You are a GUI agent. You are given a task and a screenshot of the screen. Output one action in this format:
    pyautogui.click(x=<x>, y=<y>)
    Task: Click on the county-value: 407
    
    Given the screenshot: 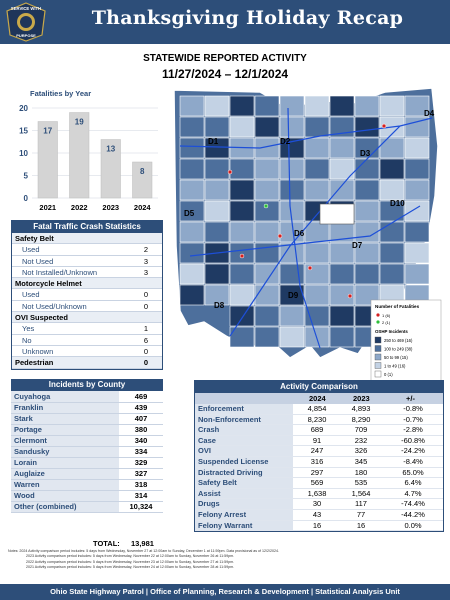 What is the action you would take?
    pyautogui.click(x=141, y=419)
    